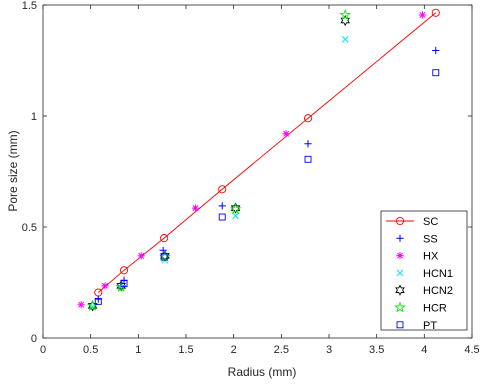 The height and width of the screenshot is (385, 482). What do you see at coordinates (329, 350) in the screenshot?
I see `x-tick-label: 3` at bounding box center [329, 350].